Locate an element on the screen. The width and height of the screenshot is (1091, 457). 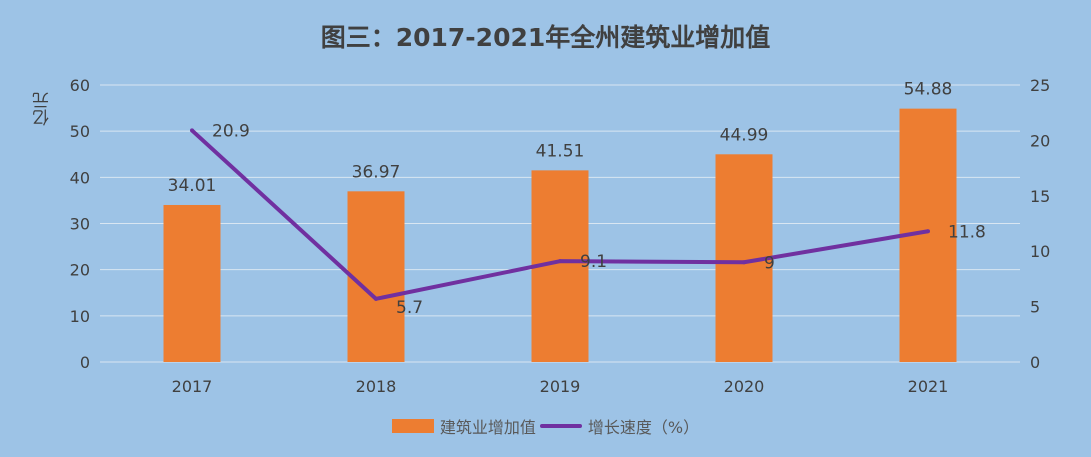
legend-line-swatch is located at coordinates (560, 426).